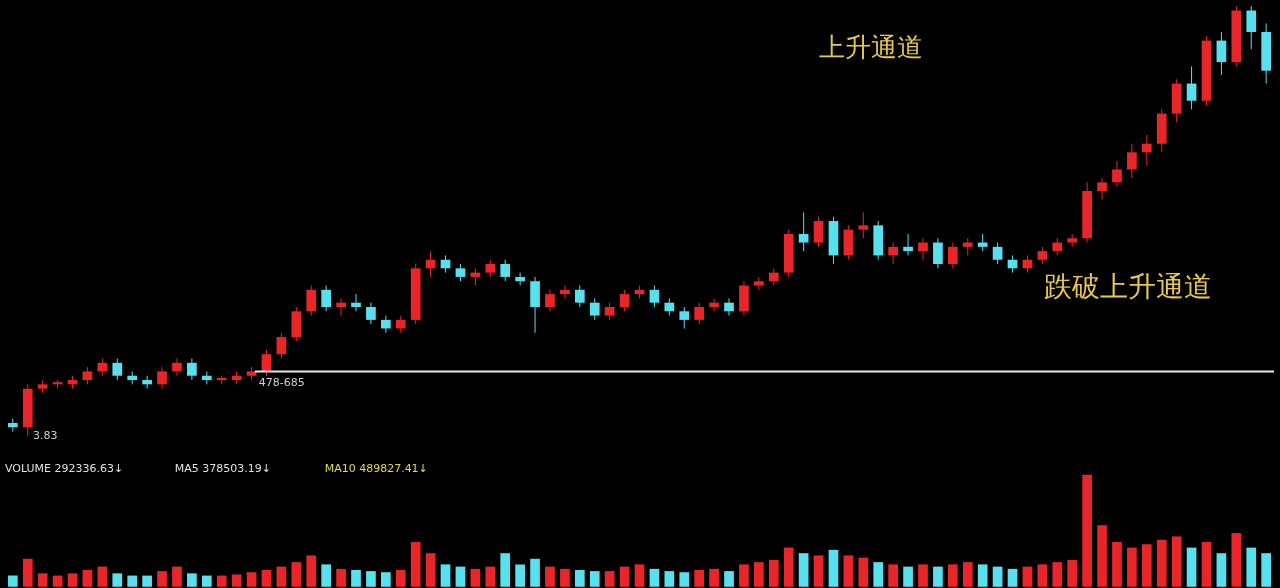 Image resolution: width=1280 pixels, height=588 pixels. I want to click on annotation: 478-685, so click(281, 382).